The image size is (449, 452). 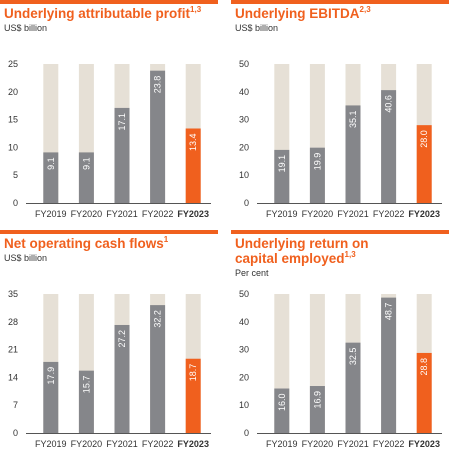 What do you see at coordinates (15, 175) in the screenshot?
I see `y-tick-label: 5` at bounding box center [15, 175].